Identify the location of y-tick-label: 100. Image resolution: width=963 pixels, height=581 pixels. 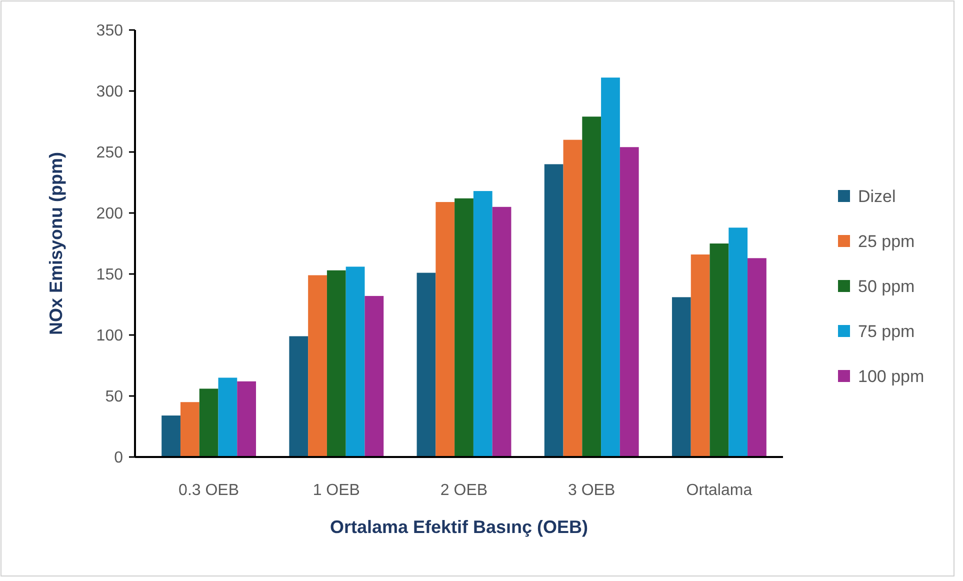
(110, 336).